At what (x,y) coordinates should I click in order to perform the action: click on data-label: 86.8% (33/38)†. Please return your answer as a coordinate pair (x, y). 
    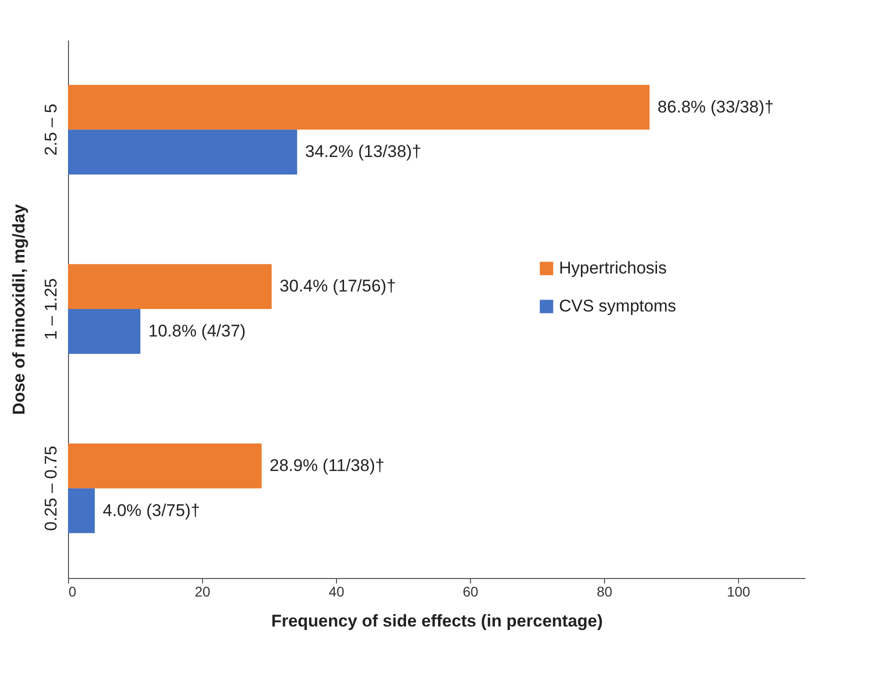
    Looking at the image, I should click on (716, 106).